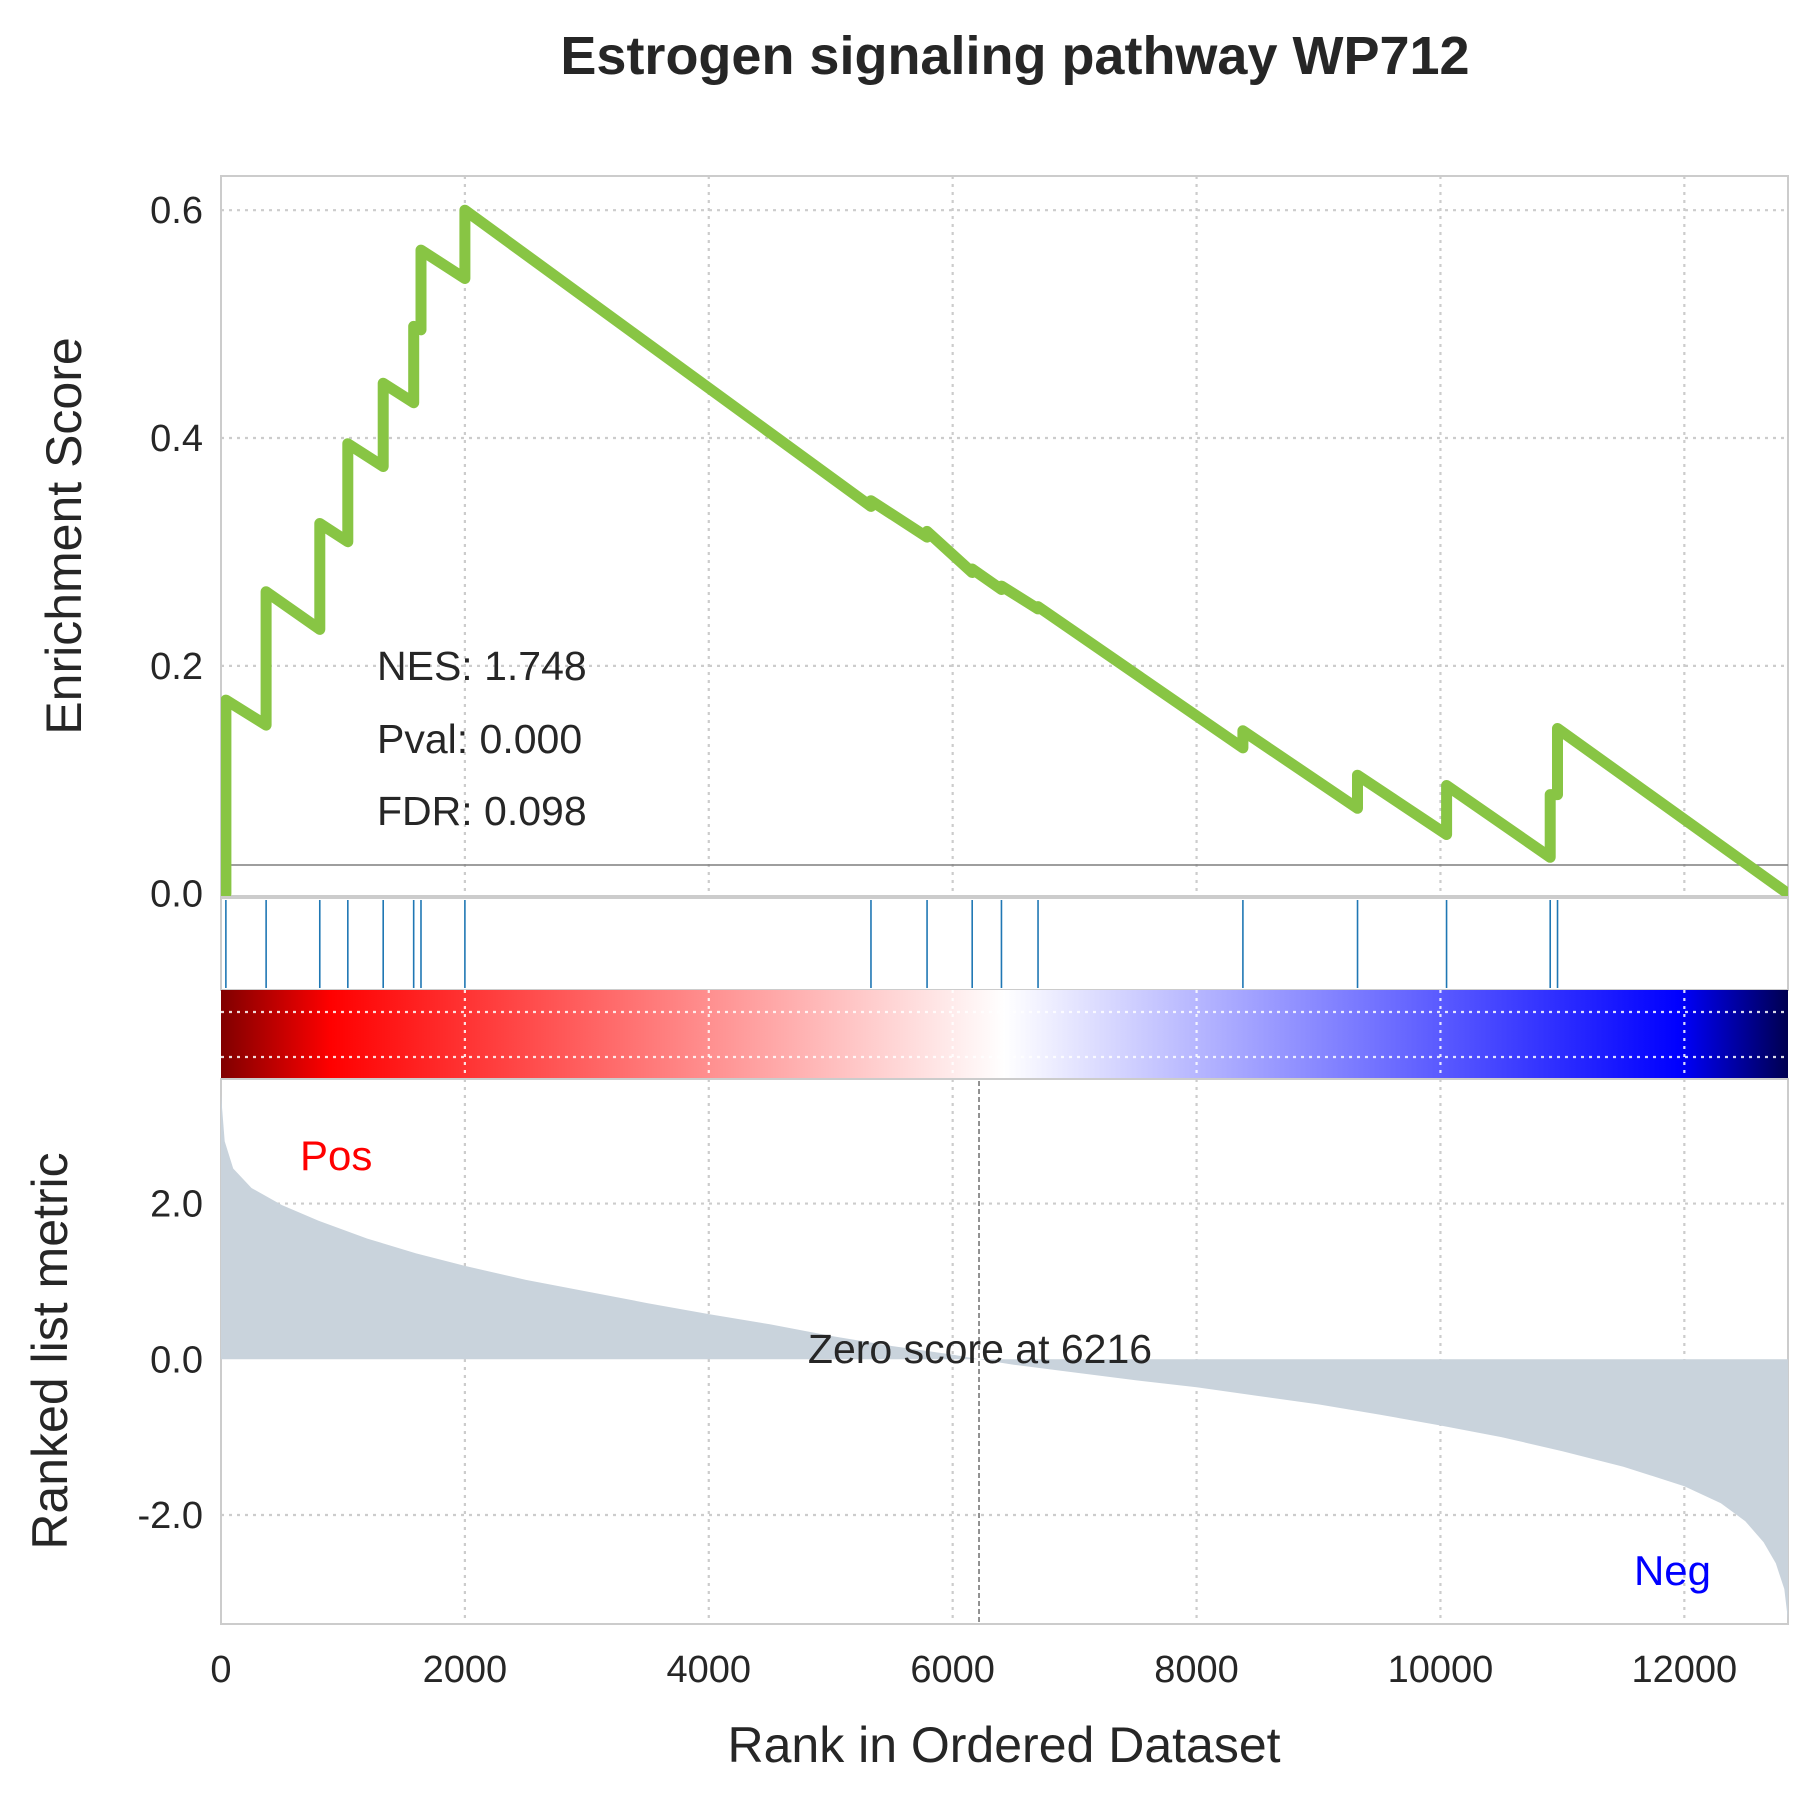 Image resolution: width=1809 pixels, height=1797 pixels. Describe the element at coordinates (176, 553) in the screenshot. I see `es-tick-labels: 0.0 0.2 0.4 0.6` at that location.